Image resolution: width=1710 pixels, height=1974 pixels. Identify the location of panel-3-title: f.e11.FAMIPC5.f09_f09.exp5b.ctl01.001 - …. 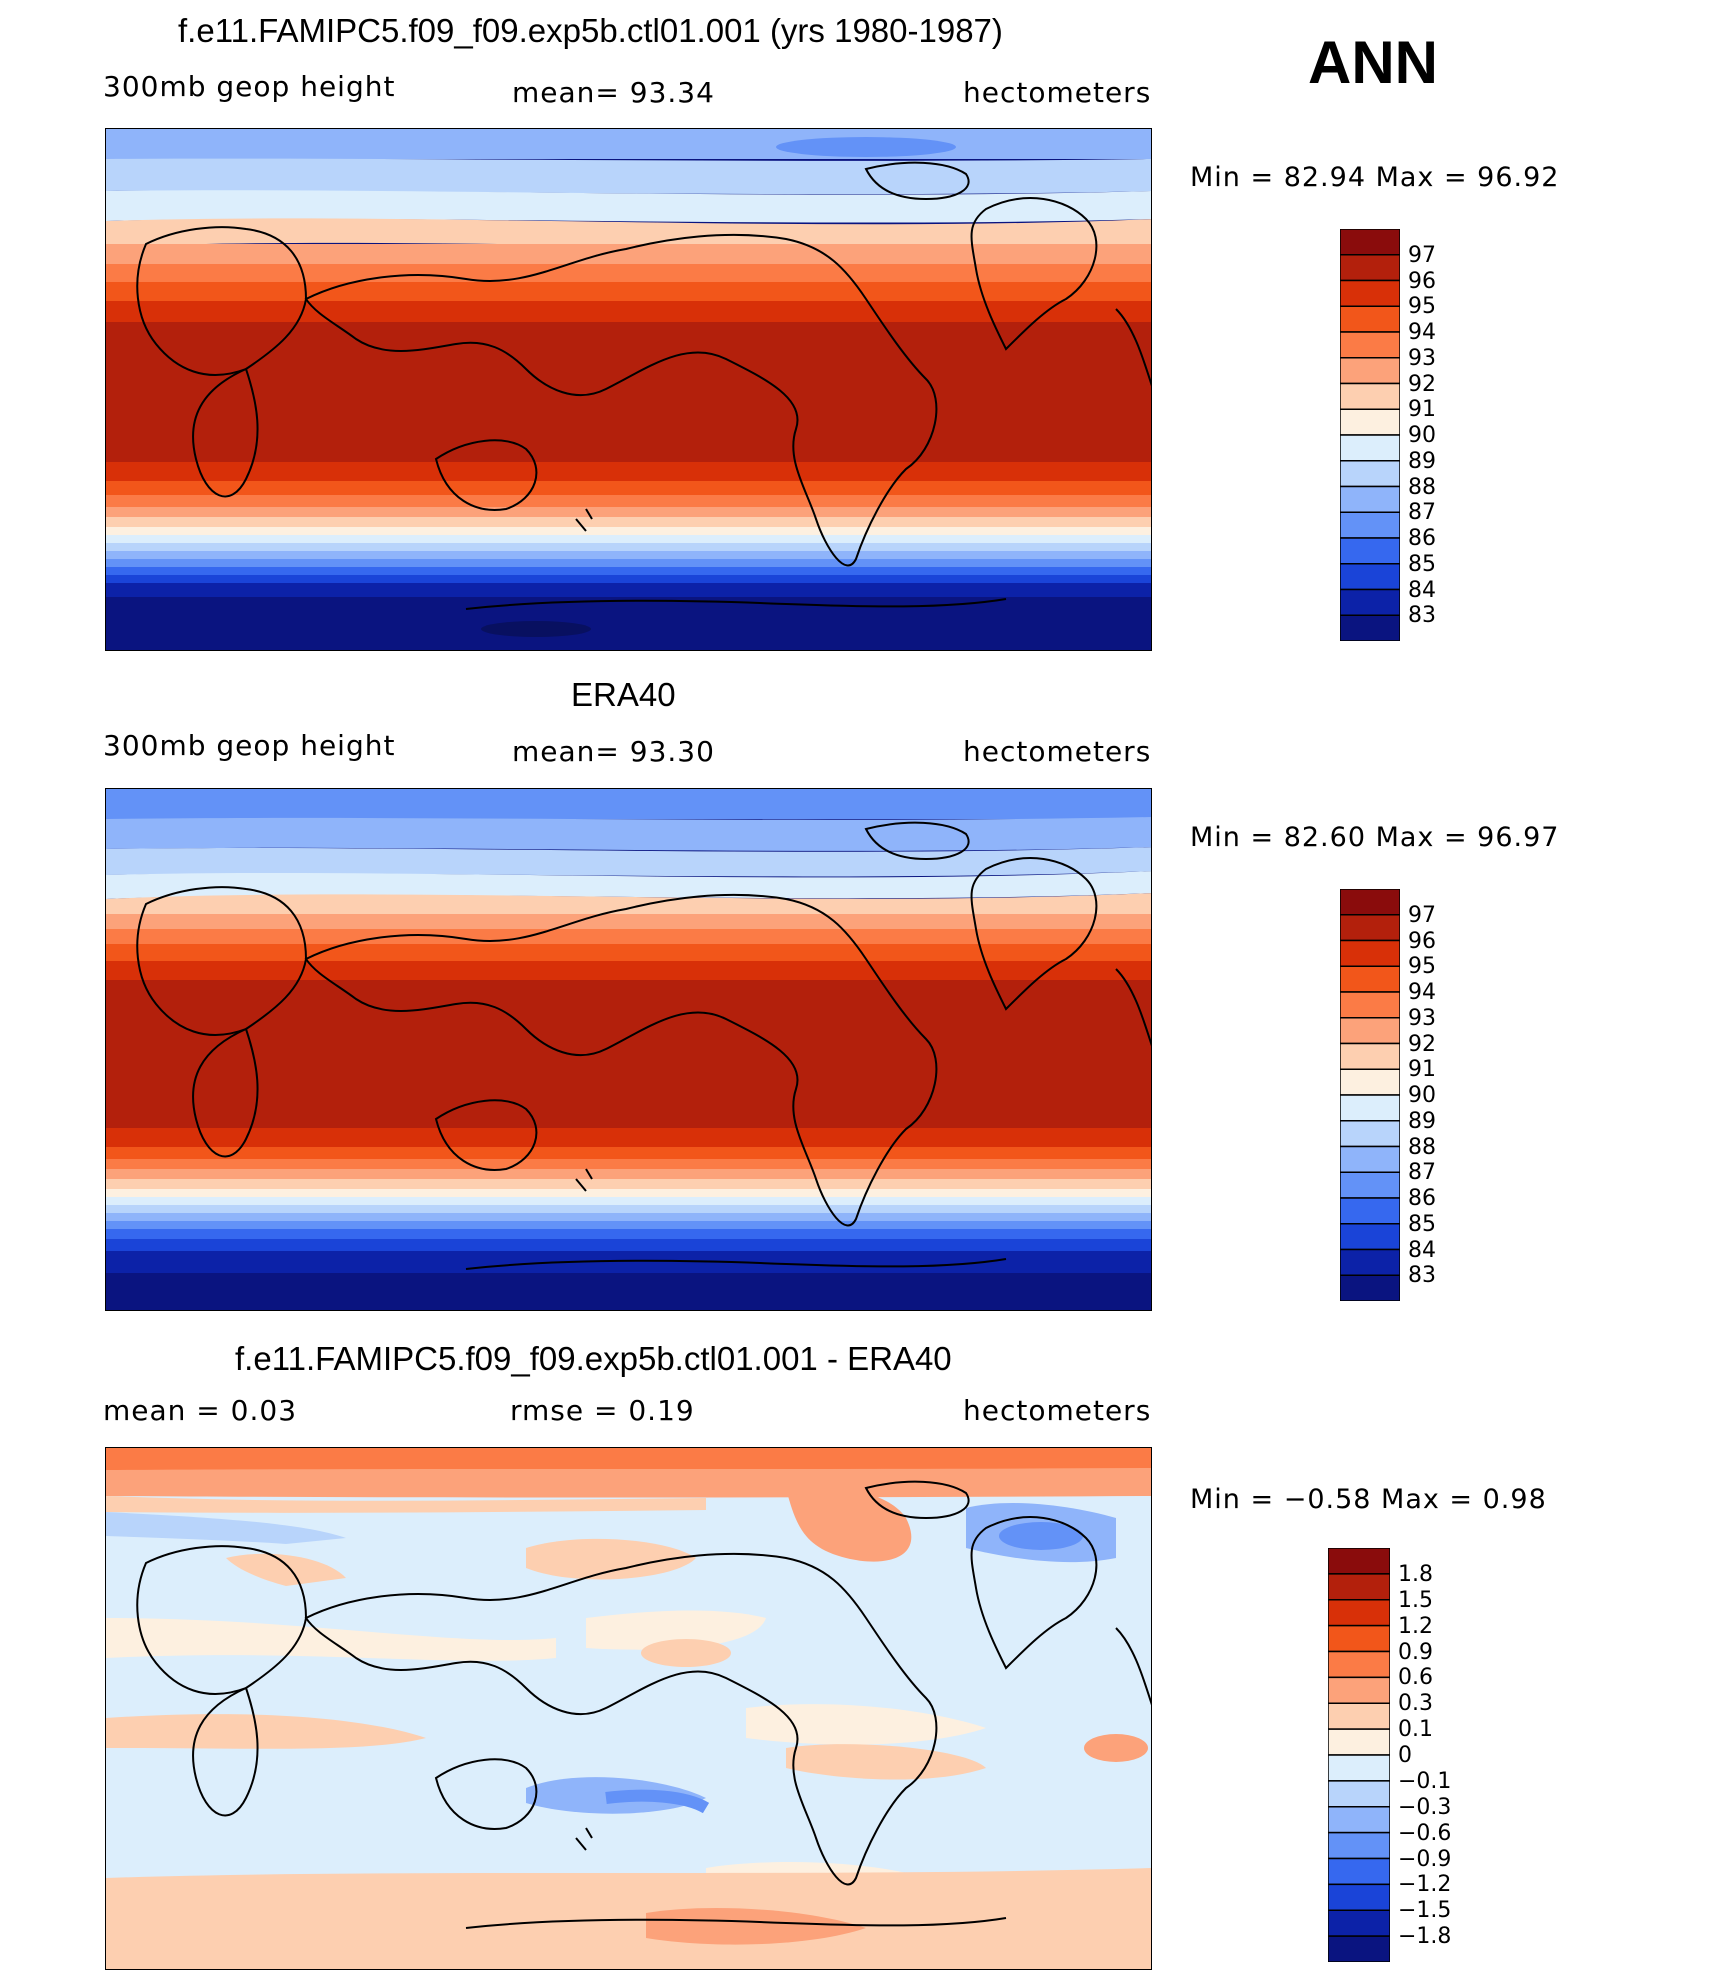
(593, 1358).